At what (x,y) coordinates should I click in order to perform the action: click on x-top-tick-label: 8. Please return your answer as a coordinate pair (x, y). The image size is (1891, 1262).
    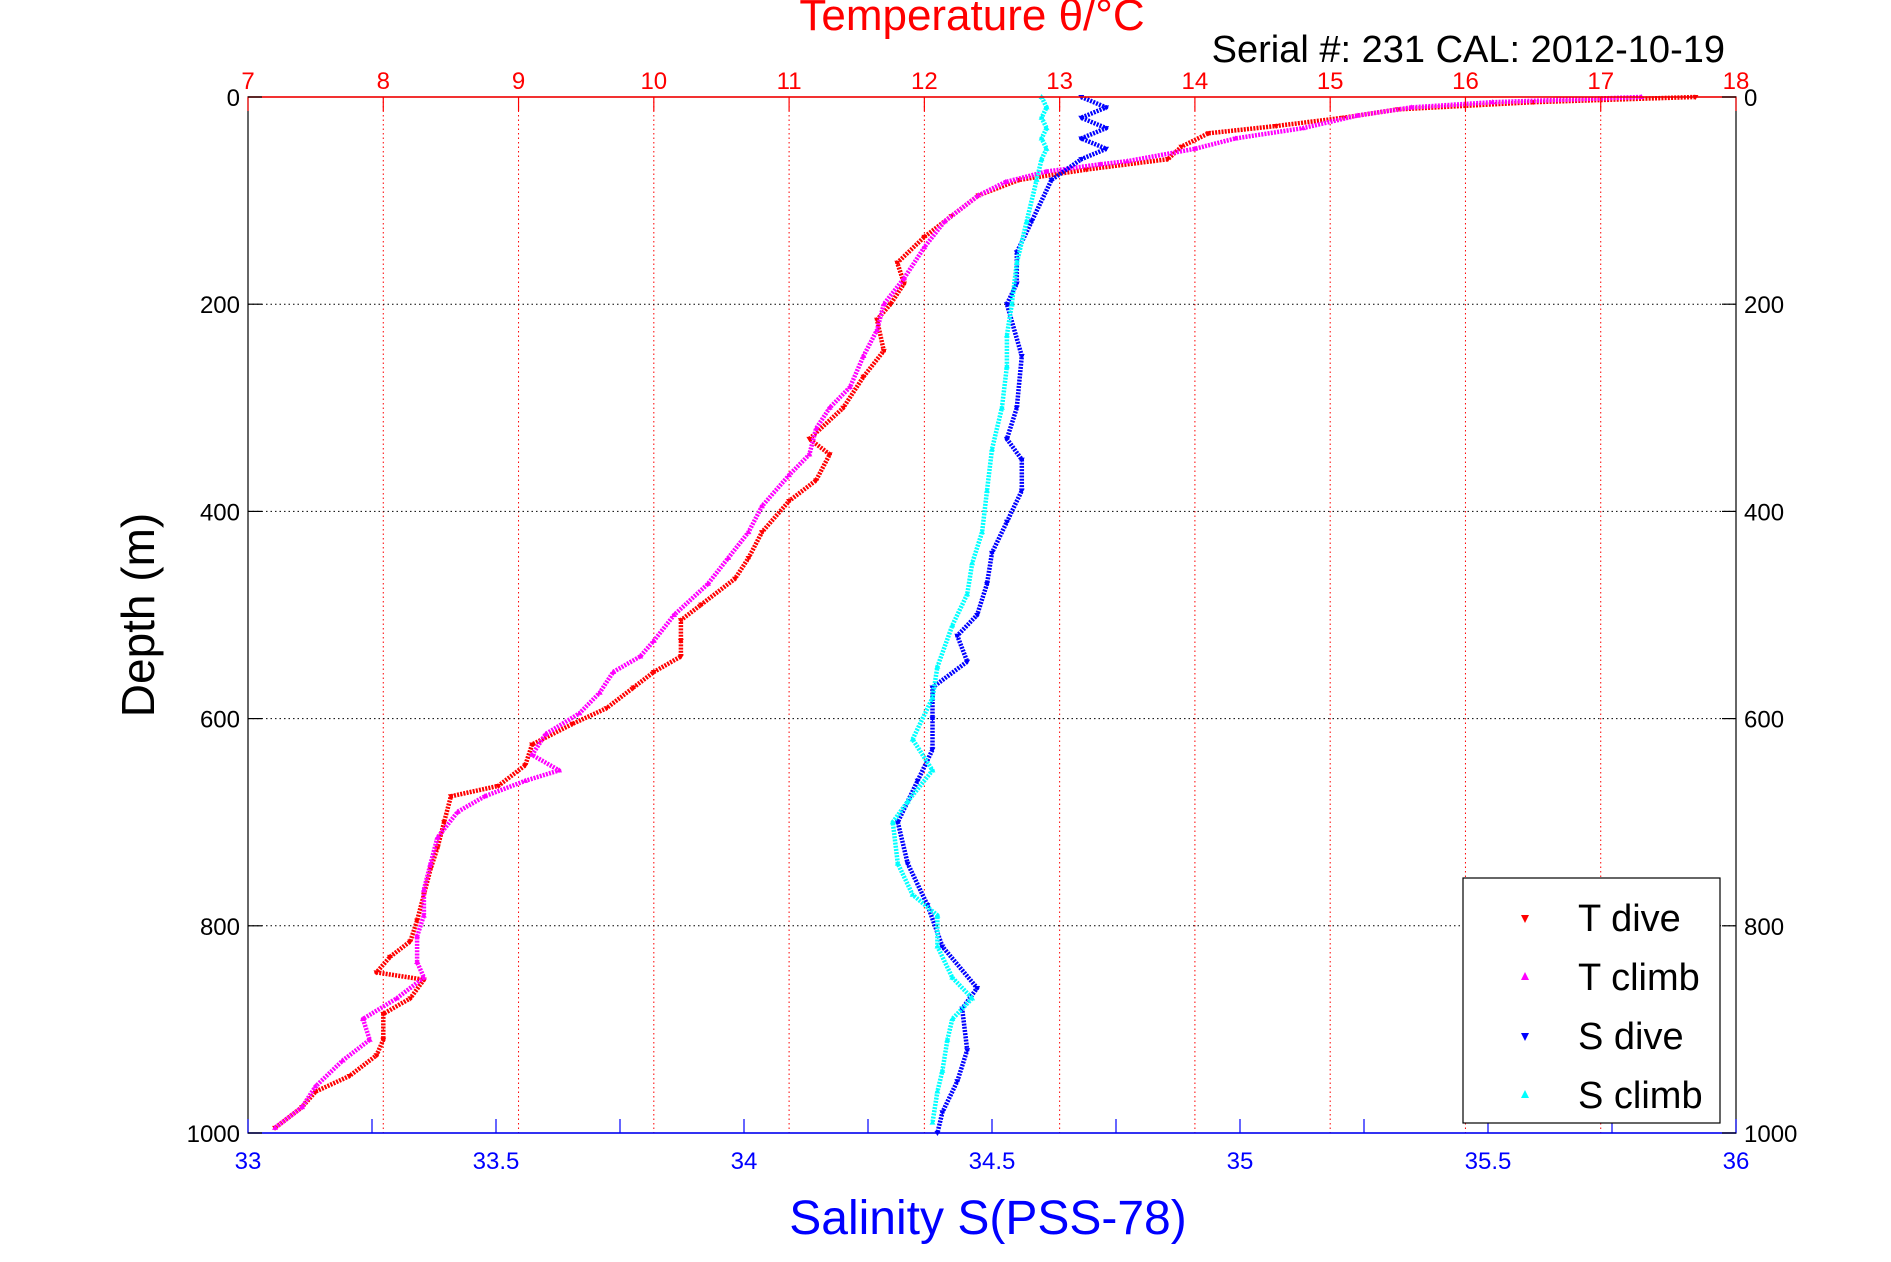
    Looking at the image, I should click on (383, 81).